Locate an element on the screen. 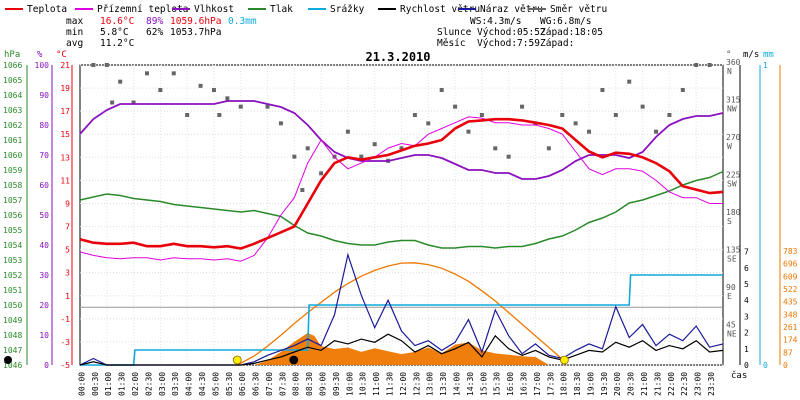  x-tick-label: 20:30 is located at coordinates (631, 384).